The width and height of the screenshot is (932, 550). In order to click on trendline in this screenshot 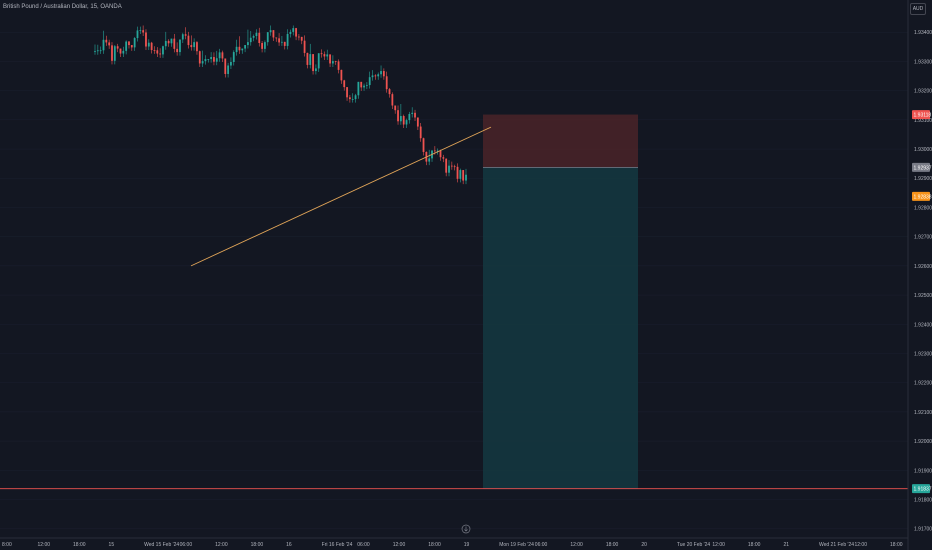, I will do `click(341, 196)`.